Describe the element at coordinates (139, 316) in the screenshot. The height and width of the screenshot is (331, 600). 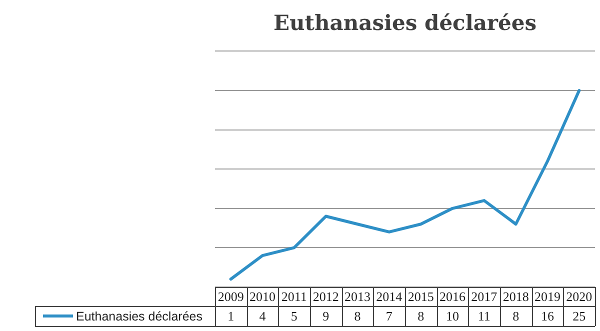
I see `legend-label: Euthanasies déclarées` at that location.